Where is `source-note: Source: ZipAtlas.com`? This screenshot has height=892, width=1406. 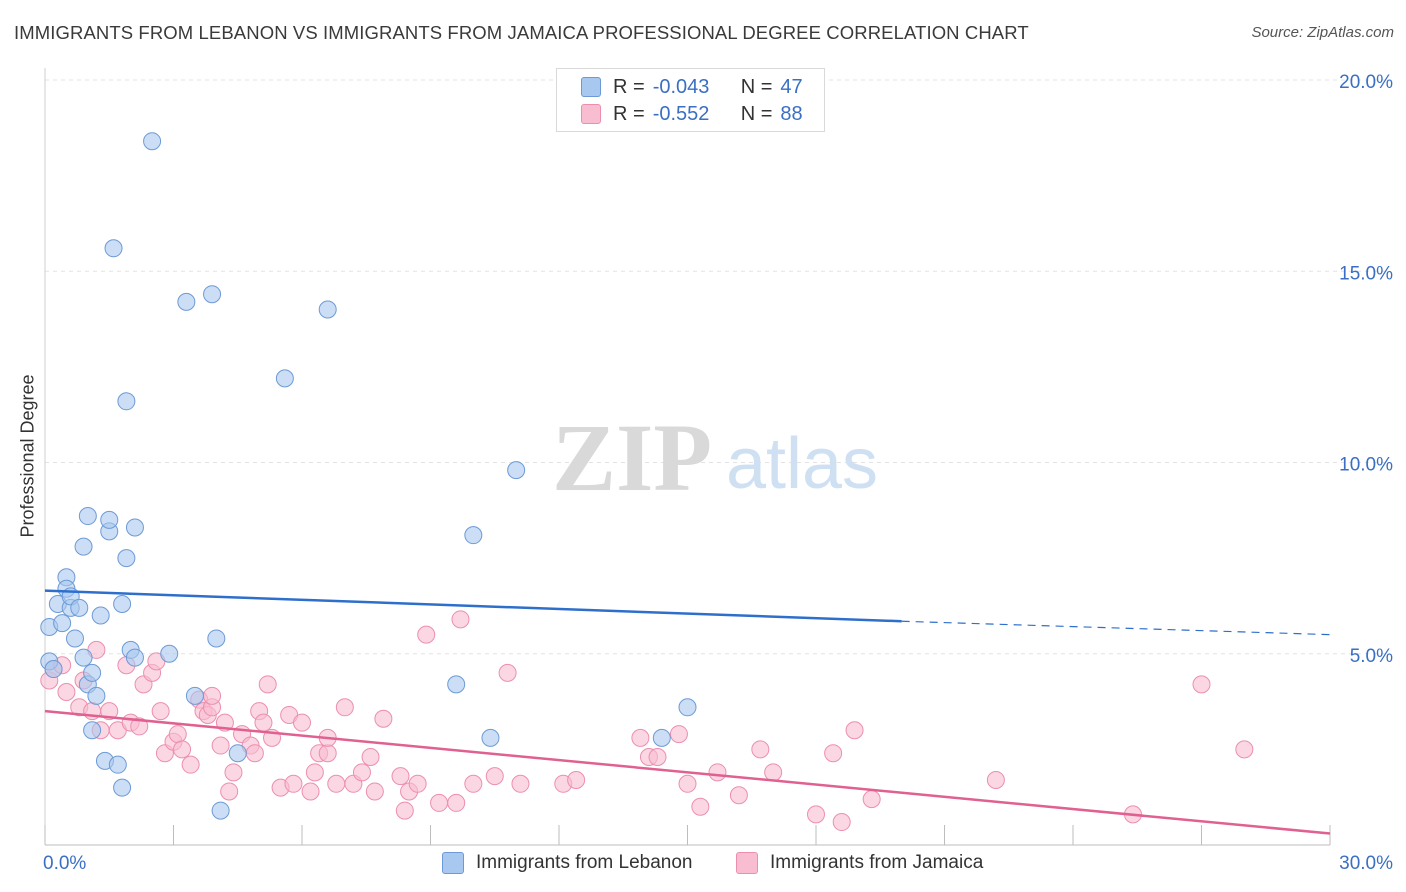 source-note: Source: ZipAtlas.com is located at coordinates (1322, 32).